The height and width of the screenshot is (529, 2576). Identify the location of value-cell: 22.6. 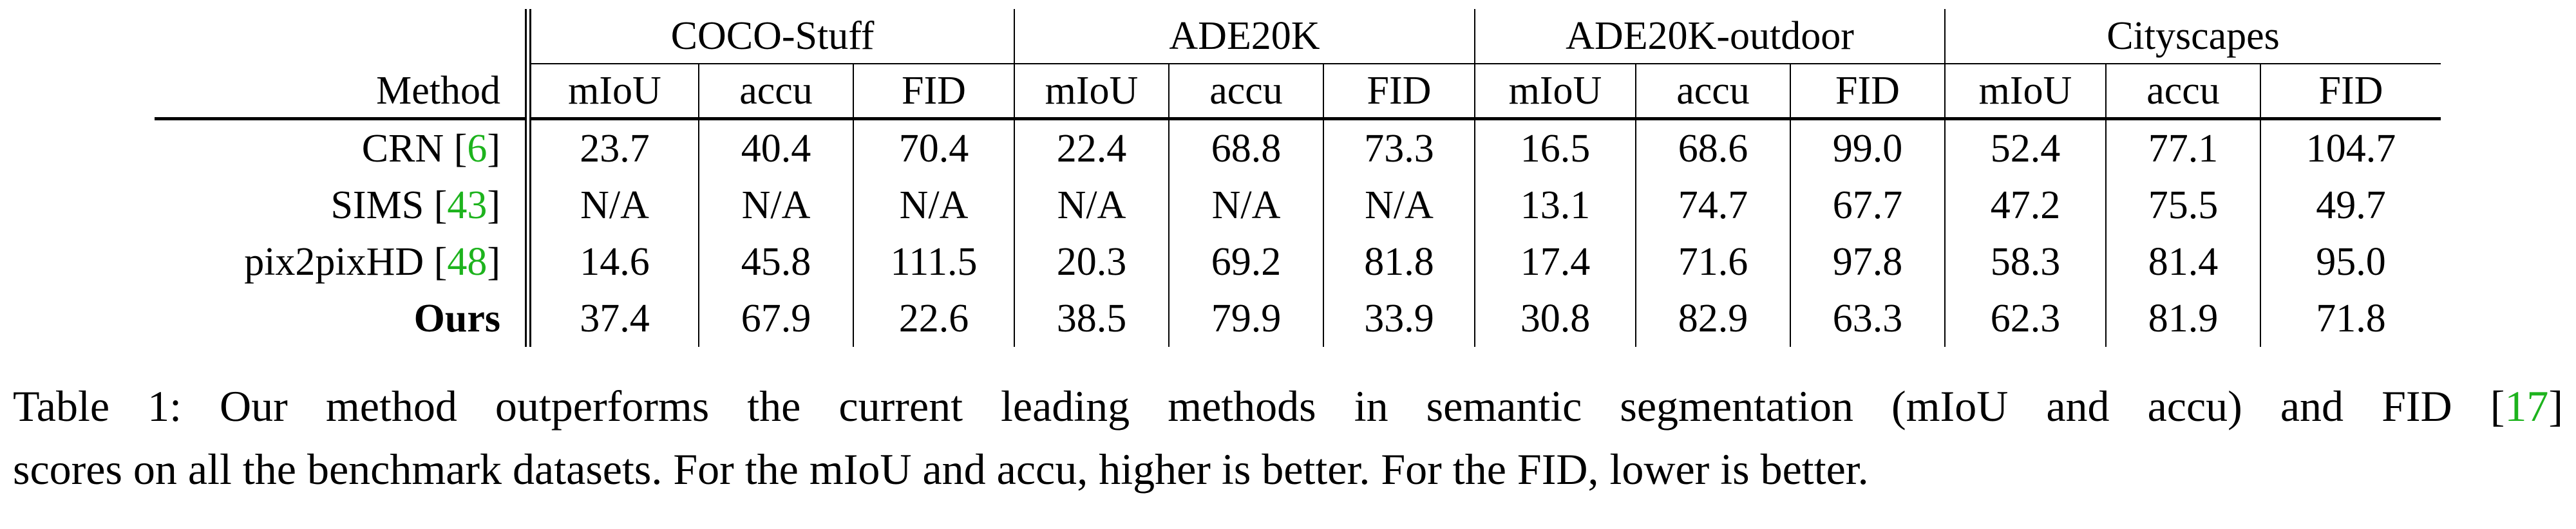
(934, 318).